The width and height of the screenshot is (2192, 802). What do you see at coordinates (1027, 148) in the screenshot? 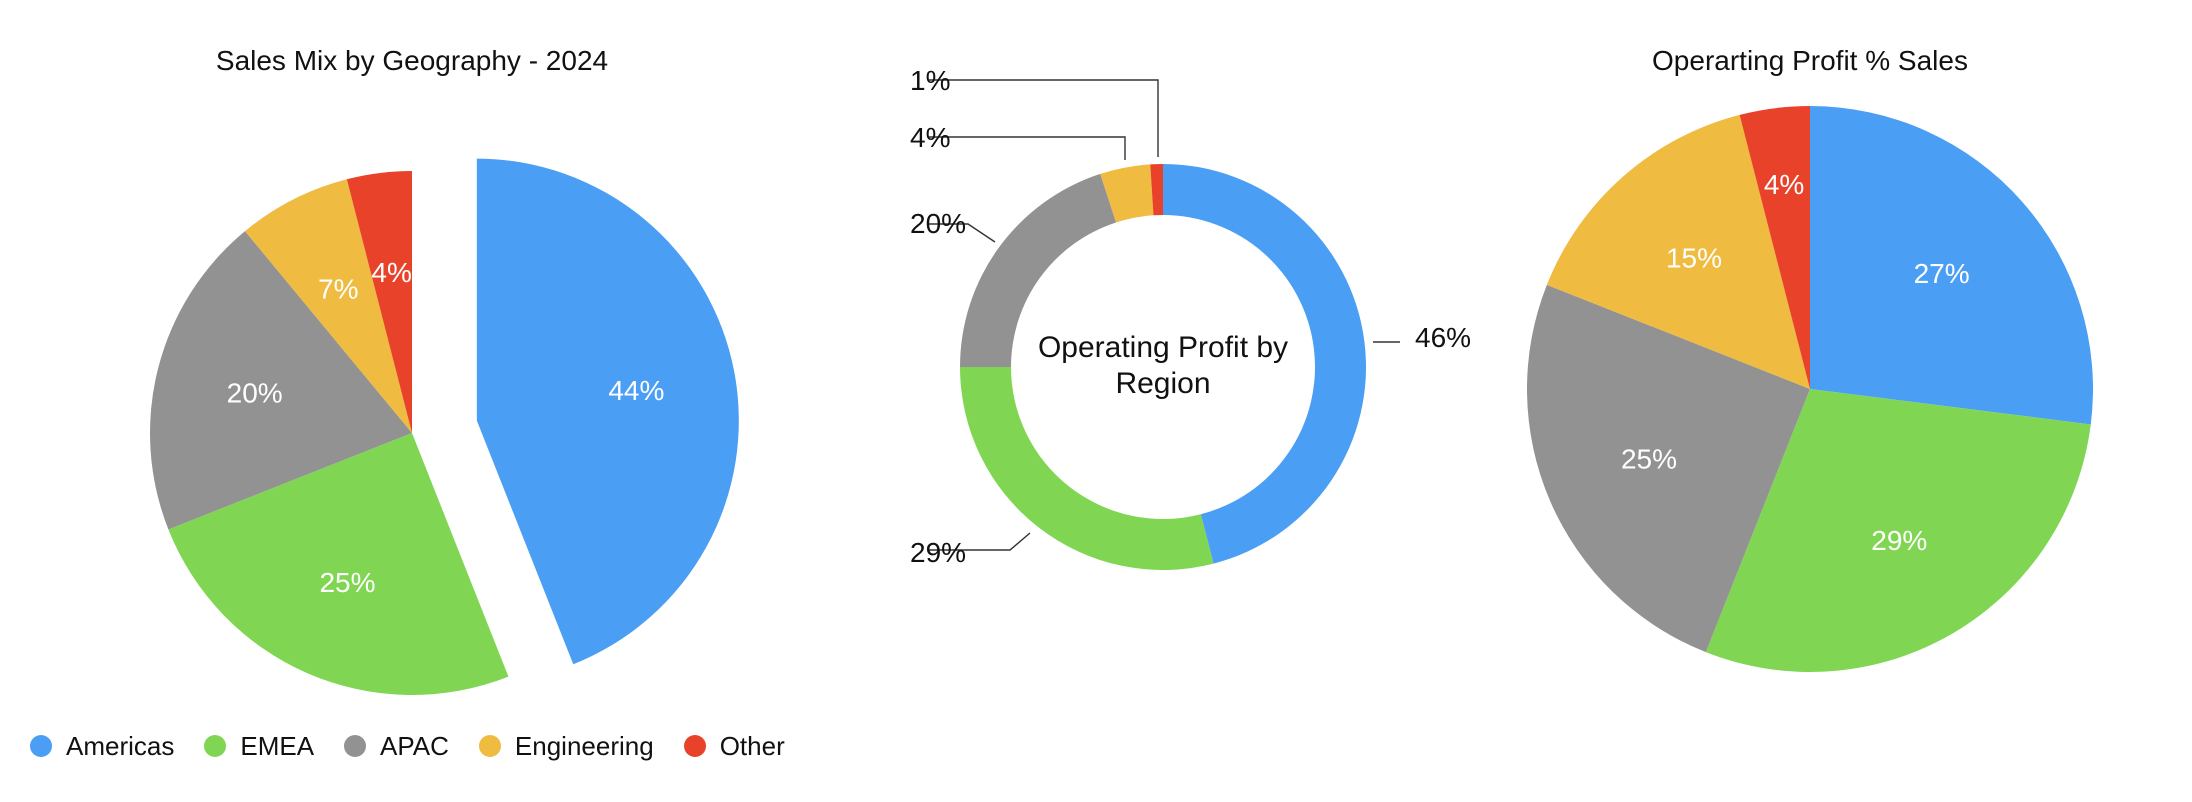
I see `donut-leader-line-engineering` at bounding box center [1027, 148].